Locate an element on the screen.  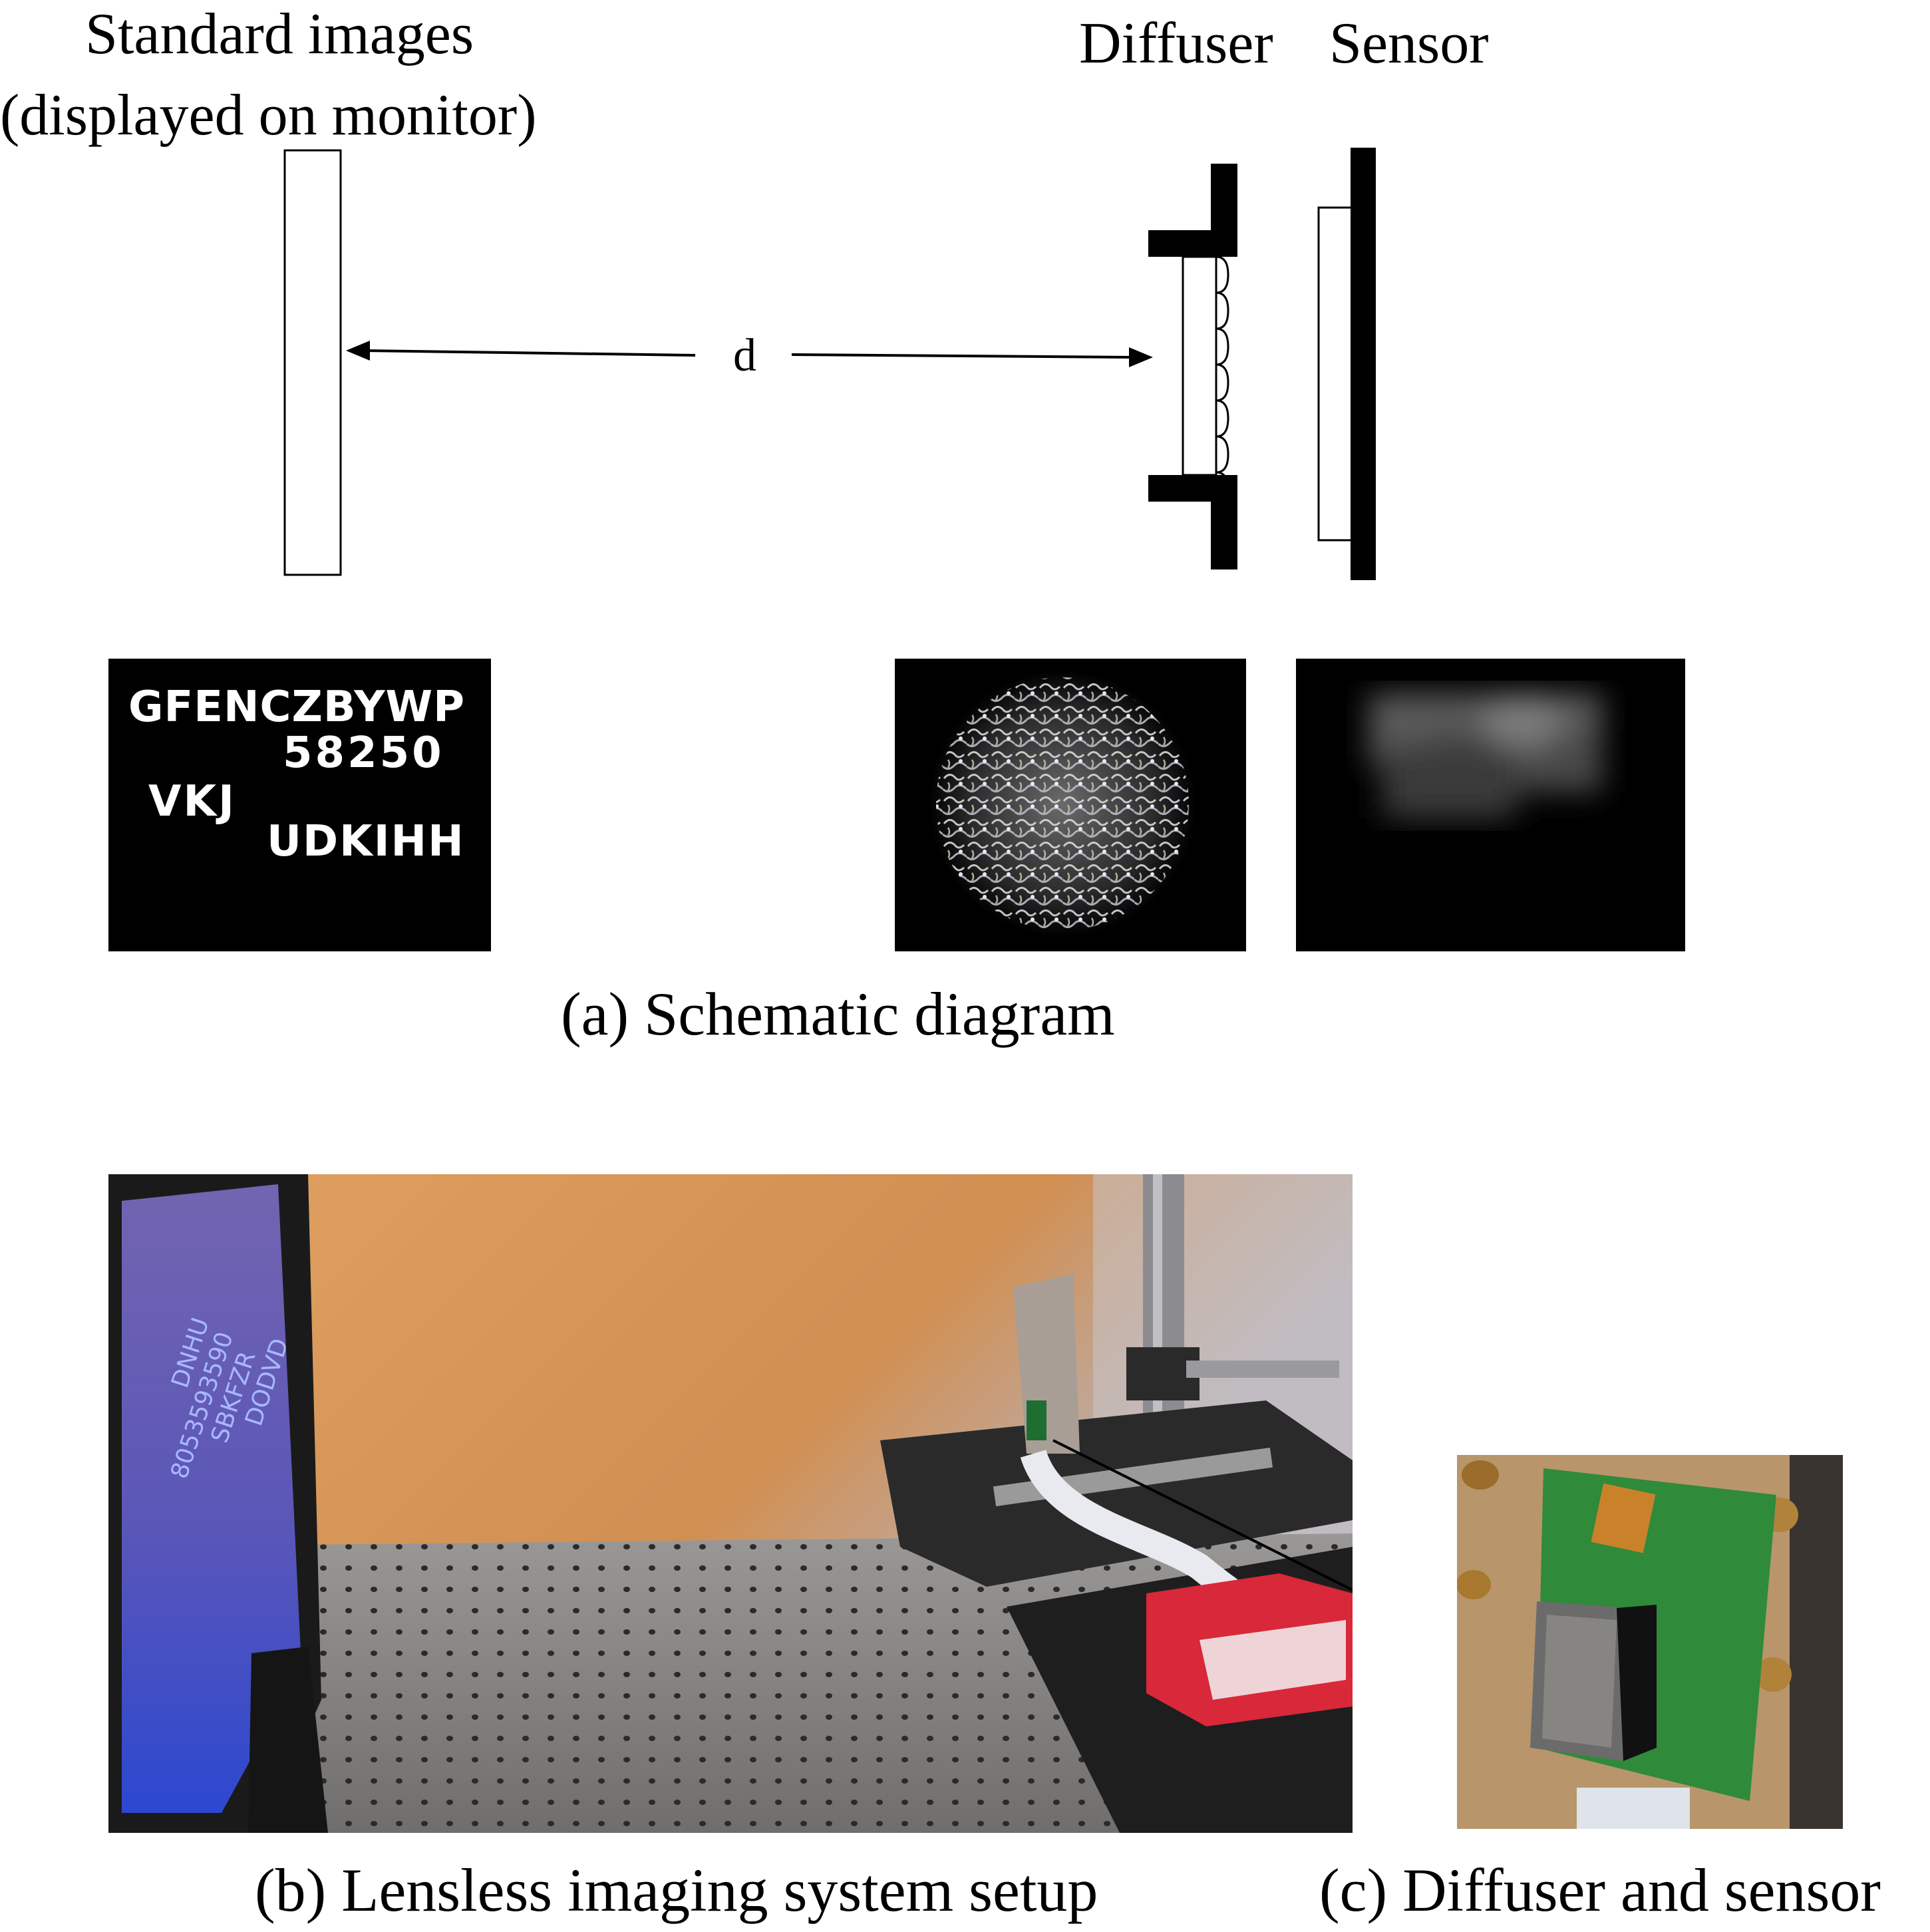
sensor-measurement-image is located at coordinates (1490, 805).